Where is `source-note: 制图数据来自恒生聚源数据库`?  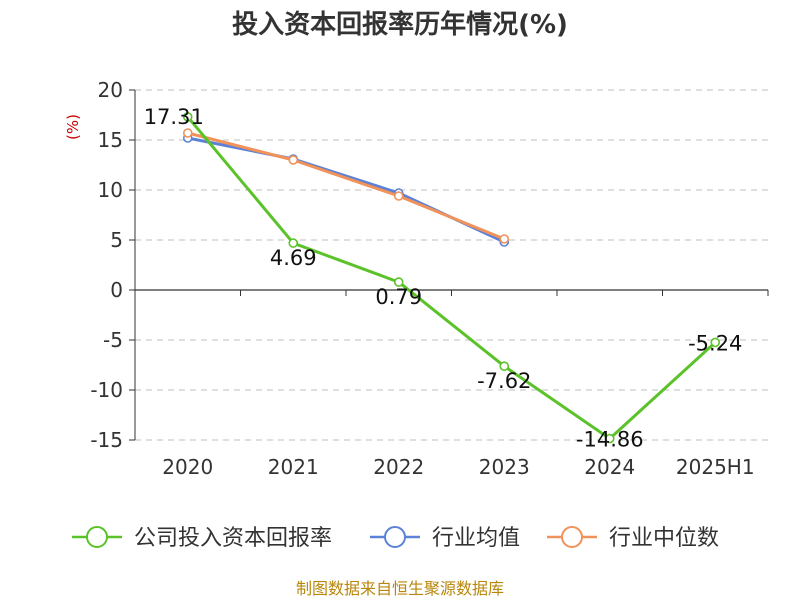 source-note: 制图数据来自恒生聚源数据库 is located at coordinates (400, 588).